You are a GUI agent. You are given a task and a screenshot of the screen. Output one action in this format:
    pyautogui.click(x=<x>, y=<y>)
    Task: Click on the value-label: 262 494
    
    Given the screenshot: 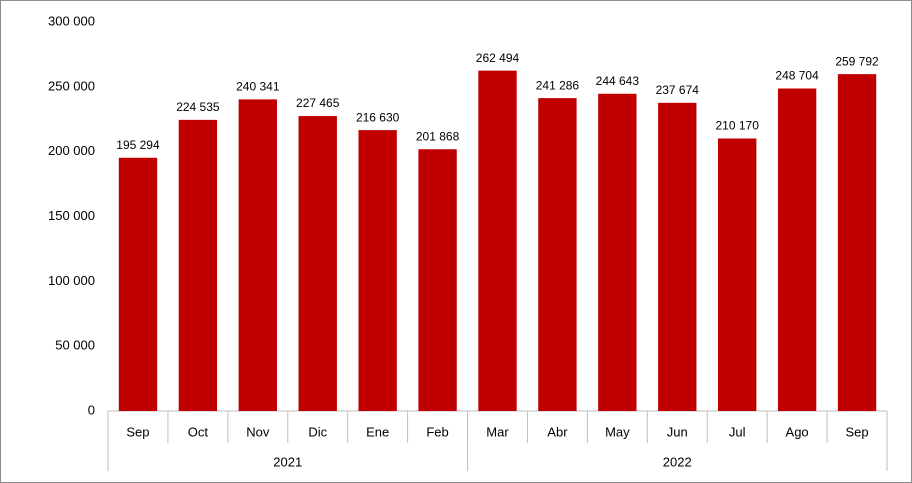 What is the action you would take?
    pyautogui.click(x=498, y=58)
    